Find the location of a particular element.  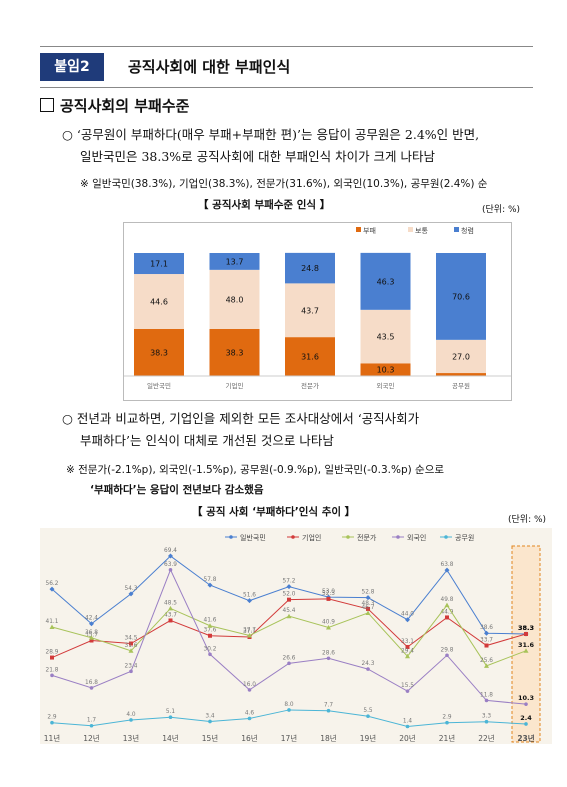

annex-header: 붙임2 공직사회에 대한 부패인식 is located at coordinates (286, 67).